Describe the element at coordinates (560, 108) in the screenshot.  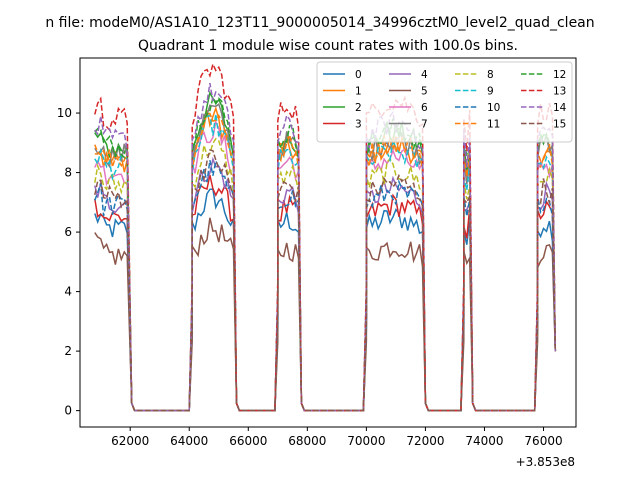
I see `legend-label: 14` at that location.